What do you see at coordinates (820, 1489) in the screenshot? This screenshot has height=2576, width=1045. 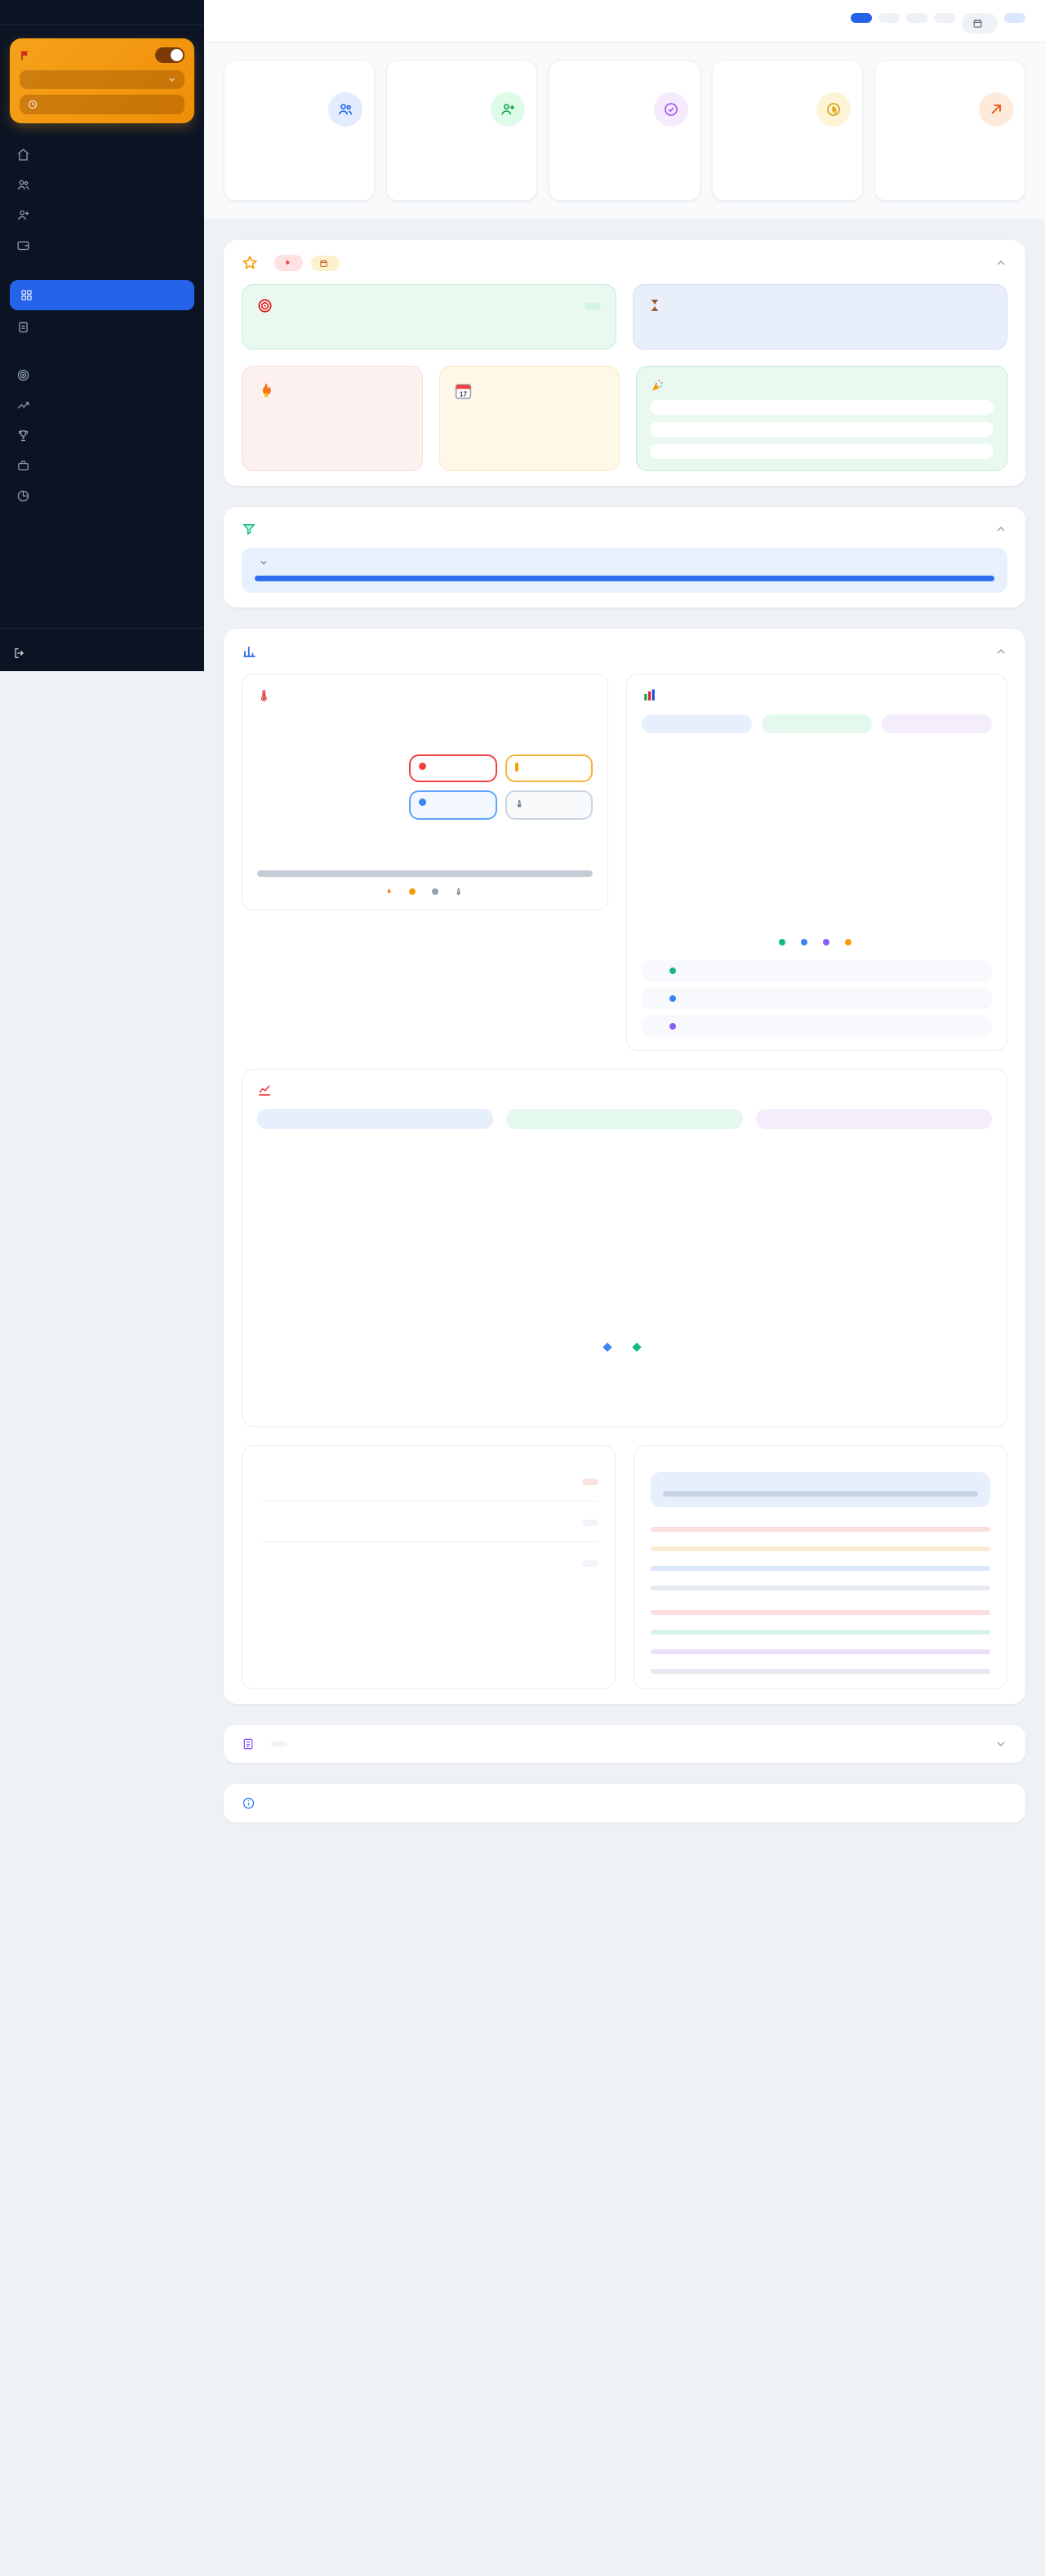 I see `close-rate-overall` at bounding box center [820, 1489].